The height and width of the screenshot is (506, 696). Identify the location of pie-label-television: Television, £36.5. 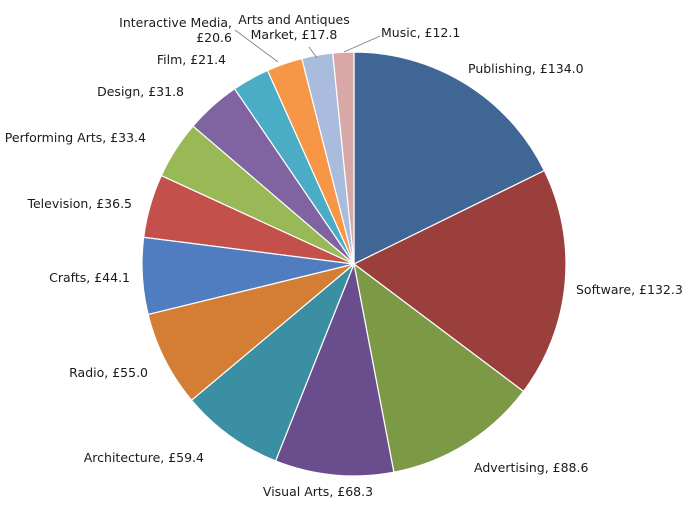
(79, 203).